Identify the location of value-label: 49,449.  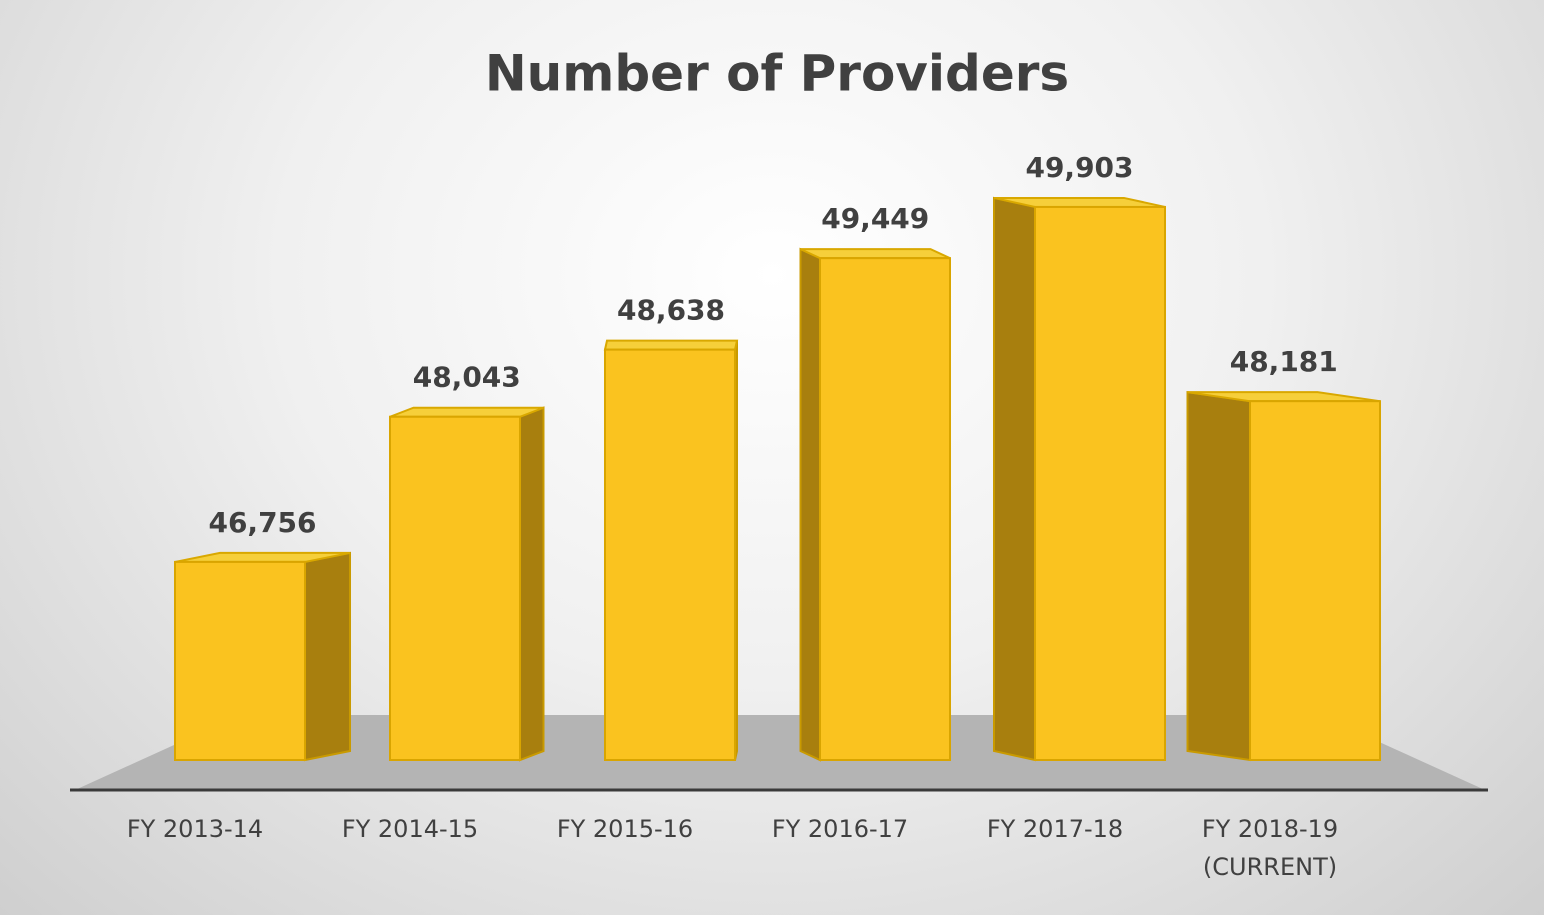
(875, 218).